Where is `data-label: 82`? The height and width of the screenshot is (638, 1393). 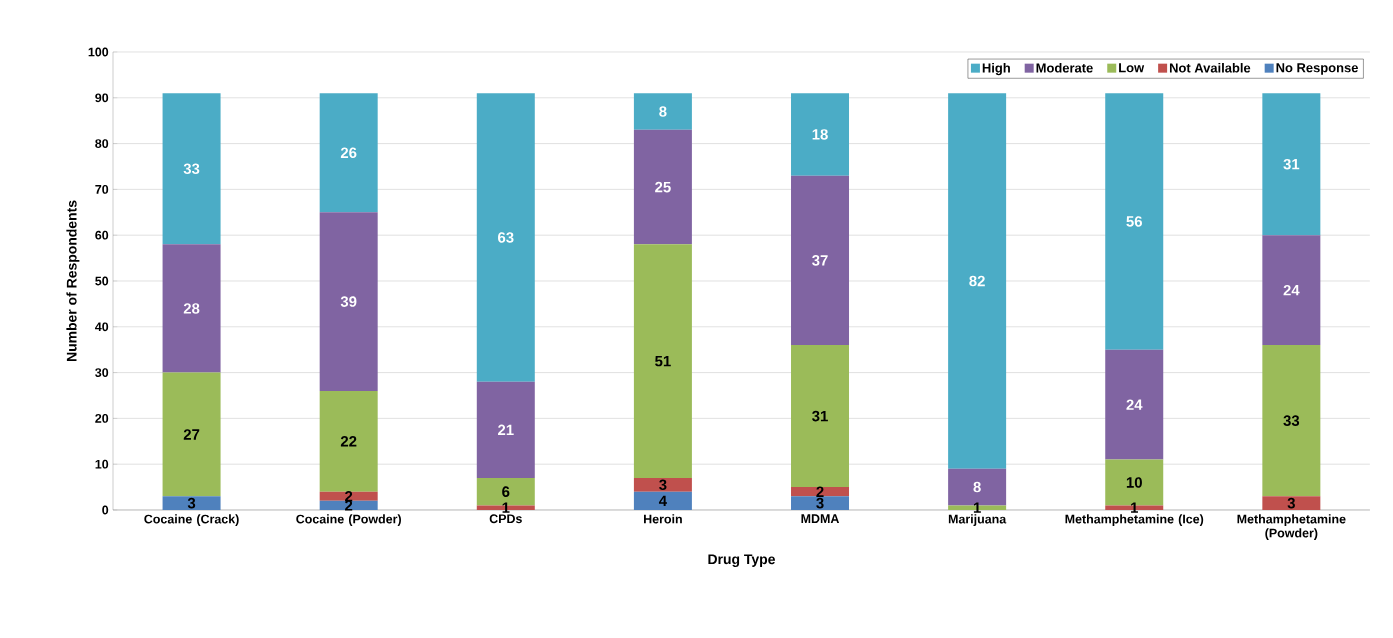
data-label: 82 is located at coordinates (977, 281).